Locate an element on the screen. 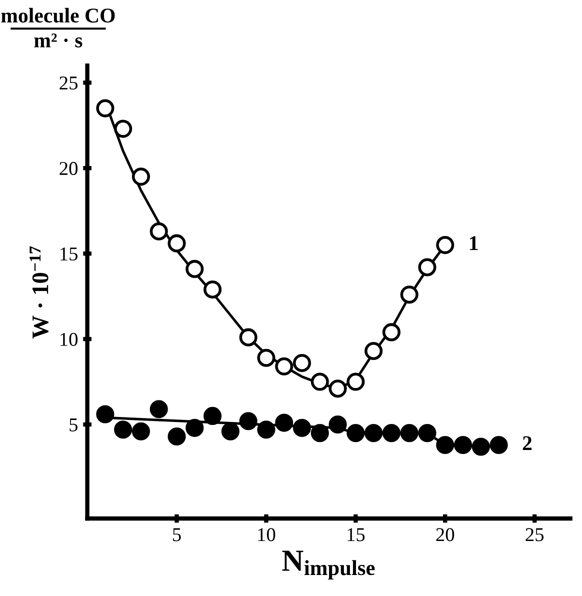 This screenshot has width=582, height=596. x-tick-label: 15 is located at coordinates (356, 535).